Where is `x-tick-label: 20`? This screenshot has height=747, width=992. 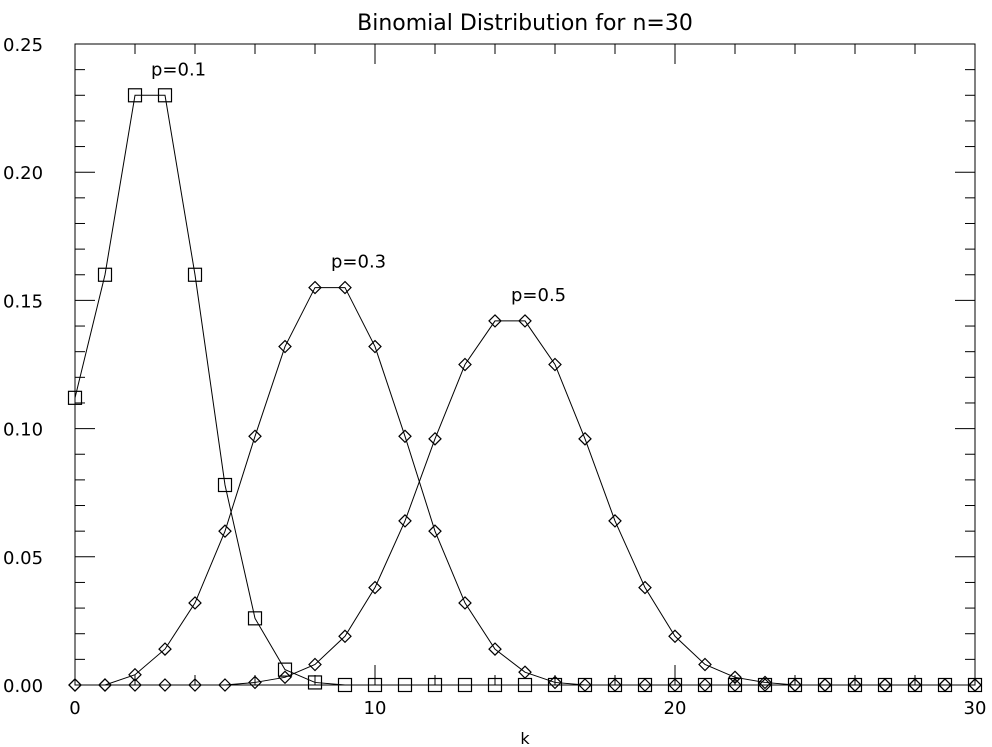
x-tick-label: 20 is located at coordinates (675, 708).